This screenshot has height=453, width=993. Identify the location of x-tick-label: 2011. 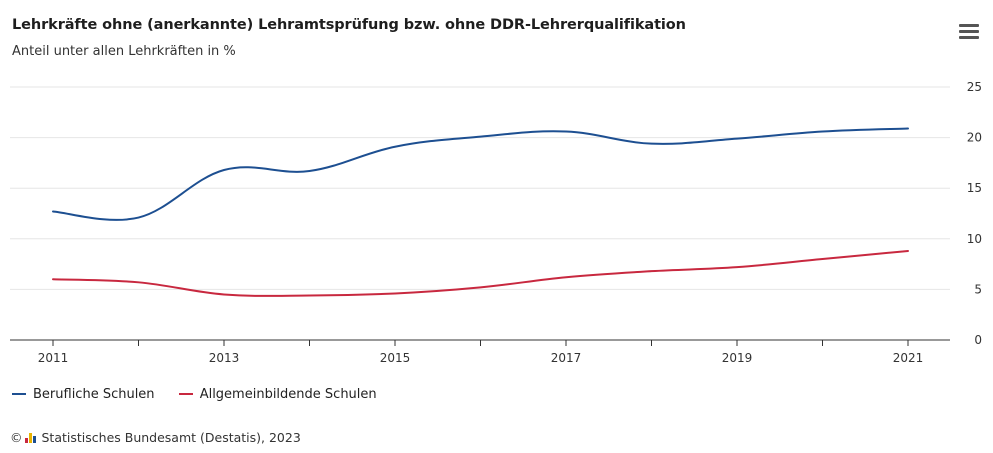
(53, 358).